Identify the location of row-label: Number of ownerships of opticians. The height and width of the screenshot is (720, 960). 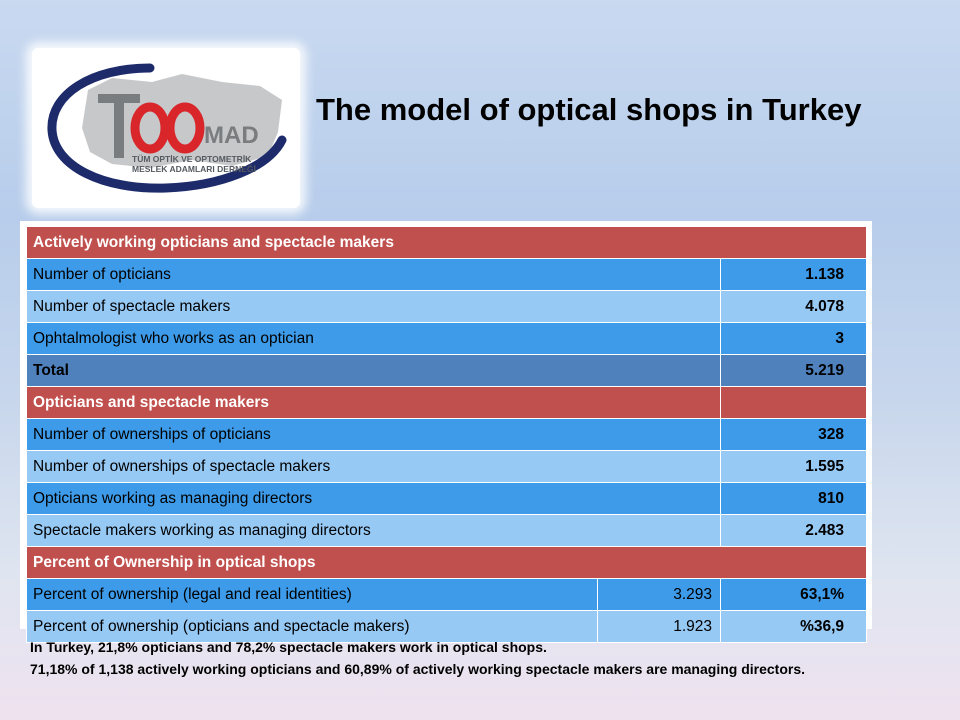
(373, 434).